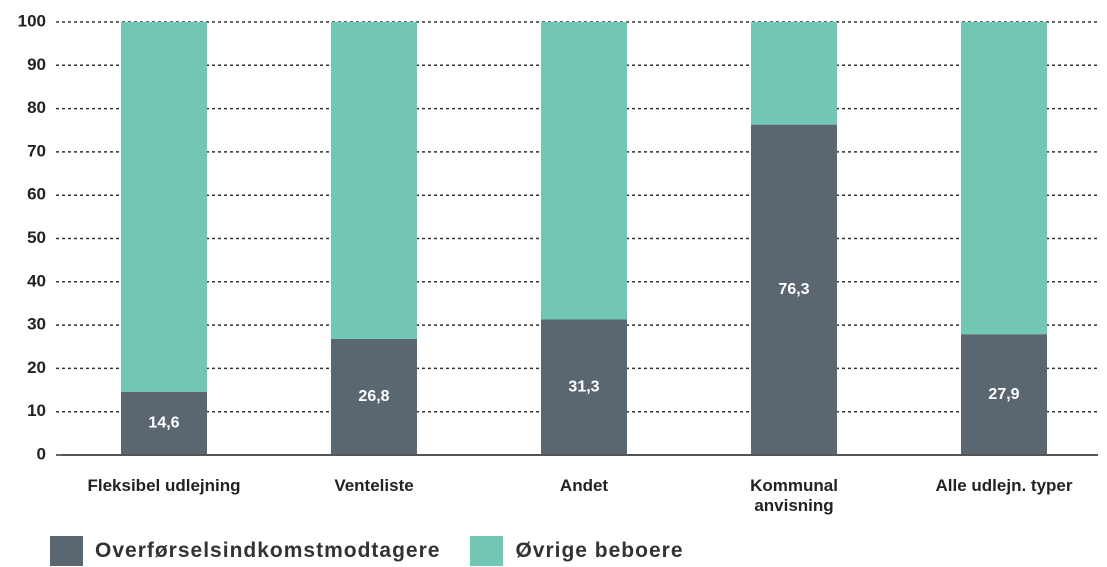 This screenshot has height=567, width=1107. What do you see at coordinates (374, 485) in the screenshot?
I see `x-tick-label: Venteliste` at bounding box center [374, 485].